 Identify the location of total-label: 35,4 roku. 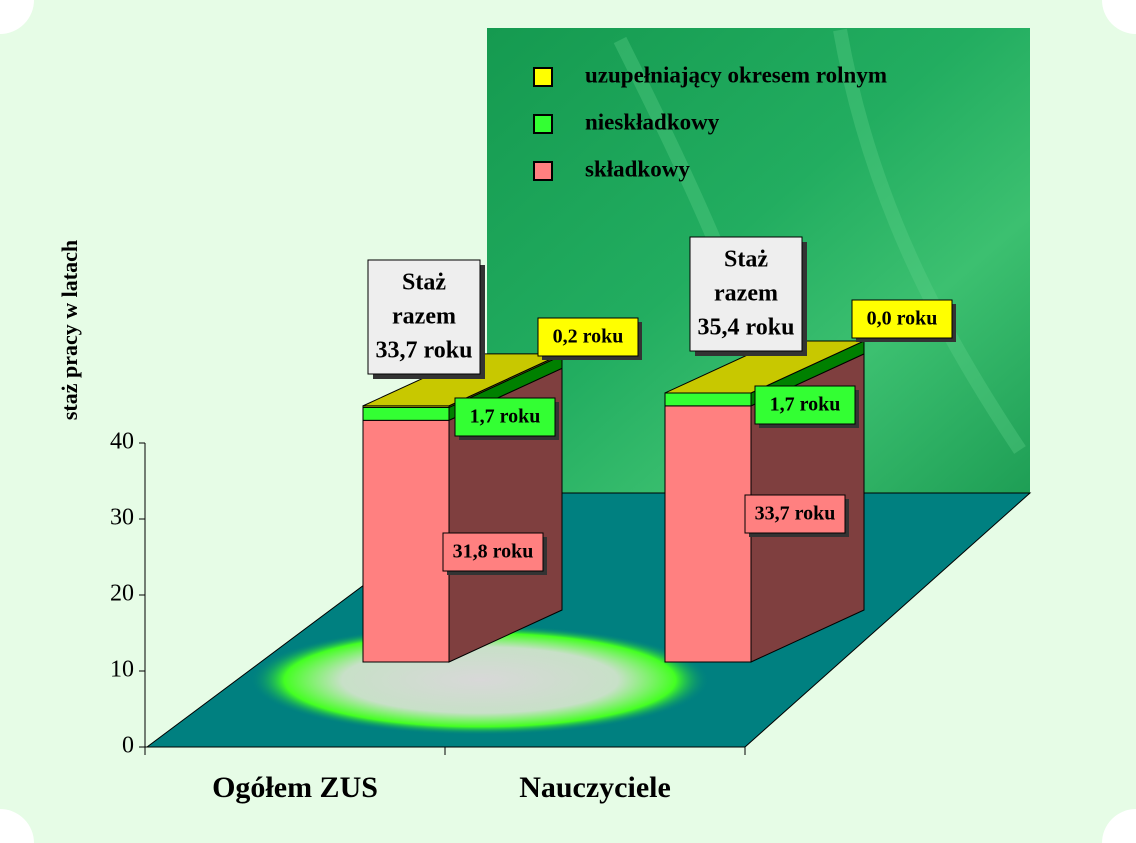
(746, 328).